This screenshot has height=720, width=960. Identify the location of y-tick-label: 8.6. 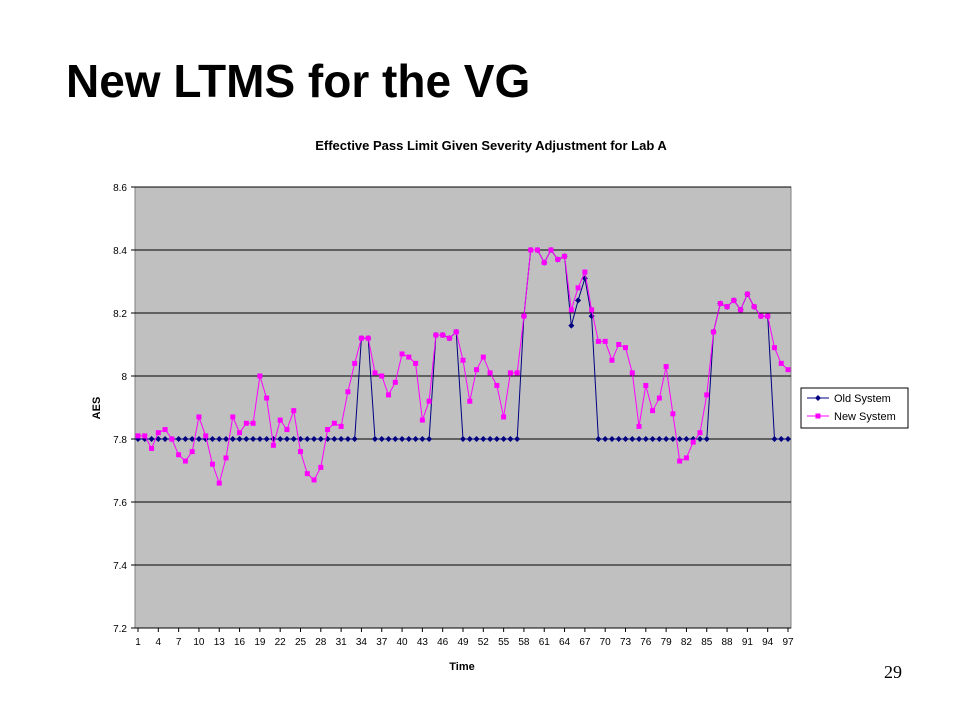
(120, 188).